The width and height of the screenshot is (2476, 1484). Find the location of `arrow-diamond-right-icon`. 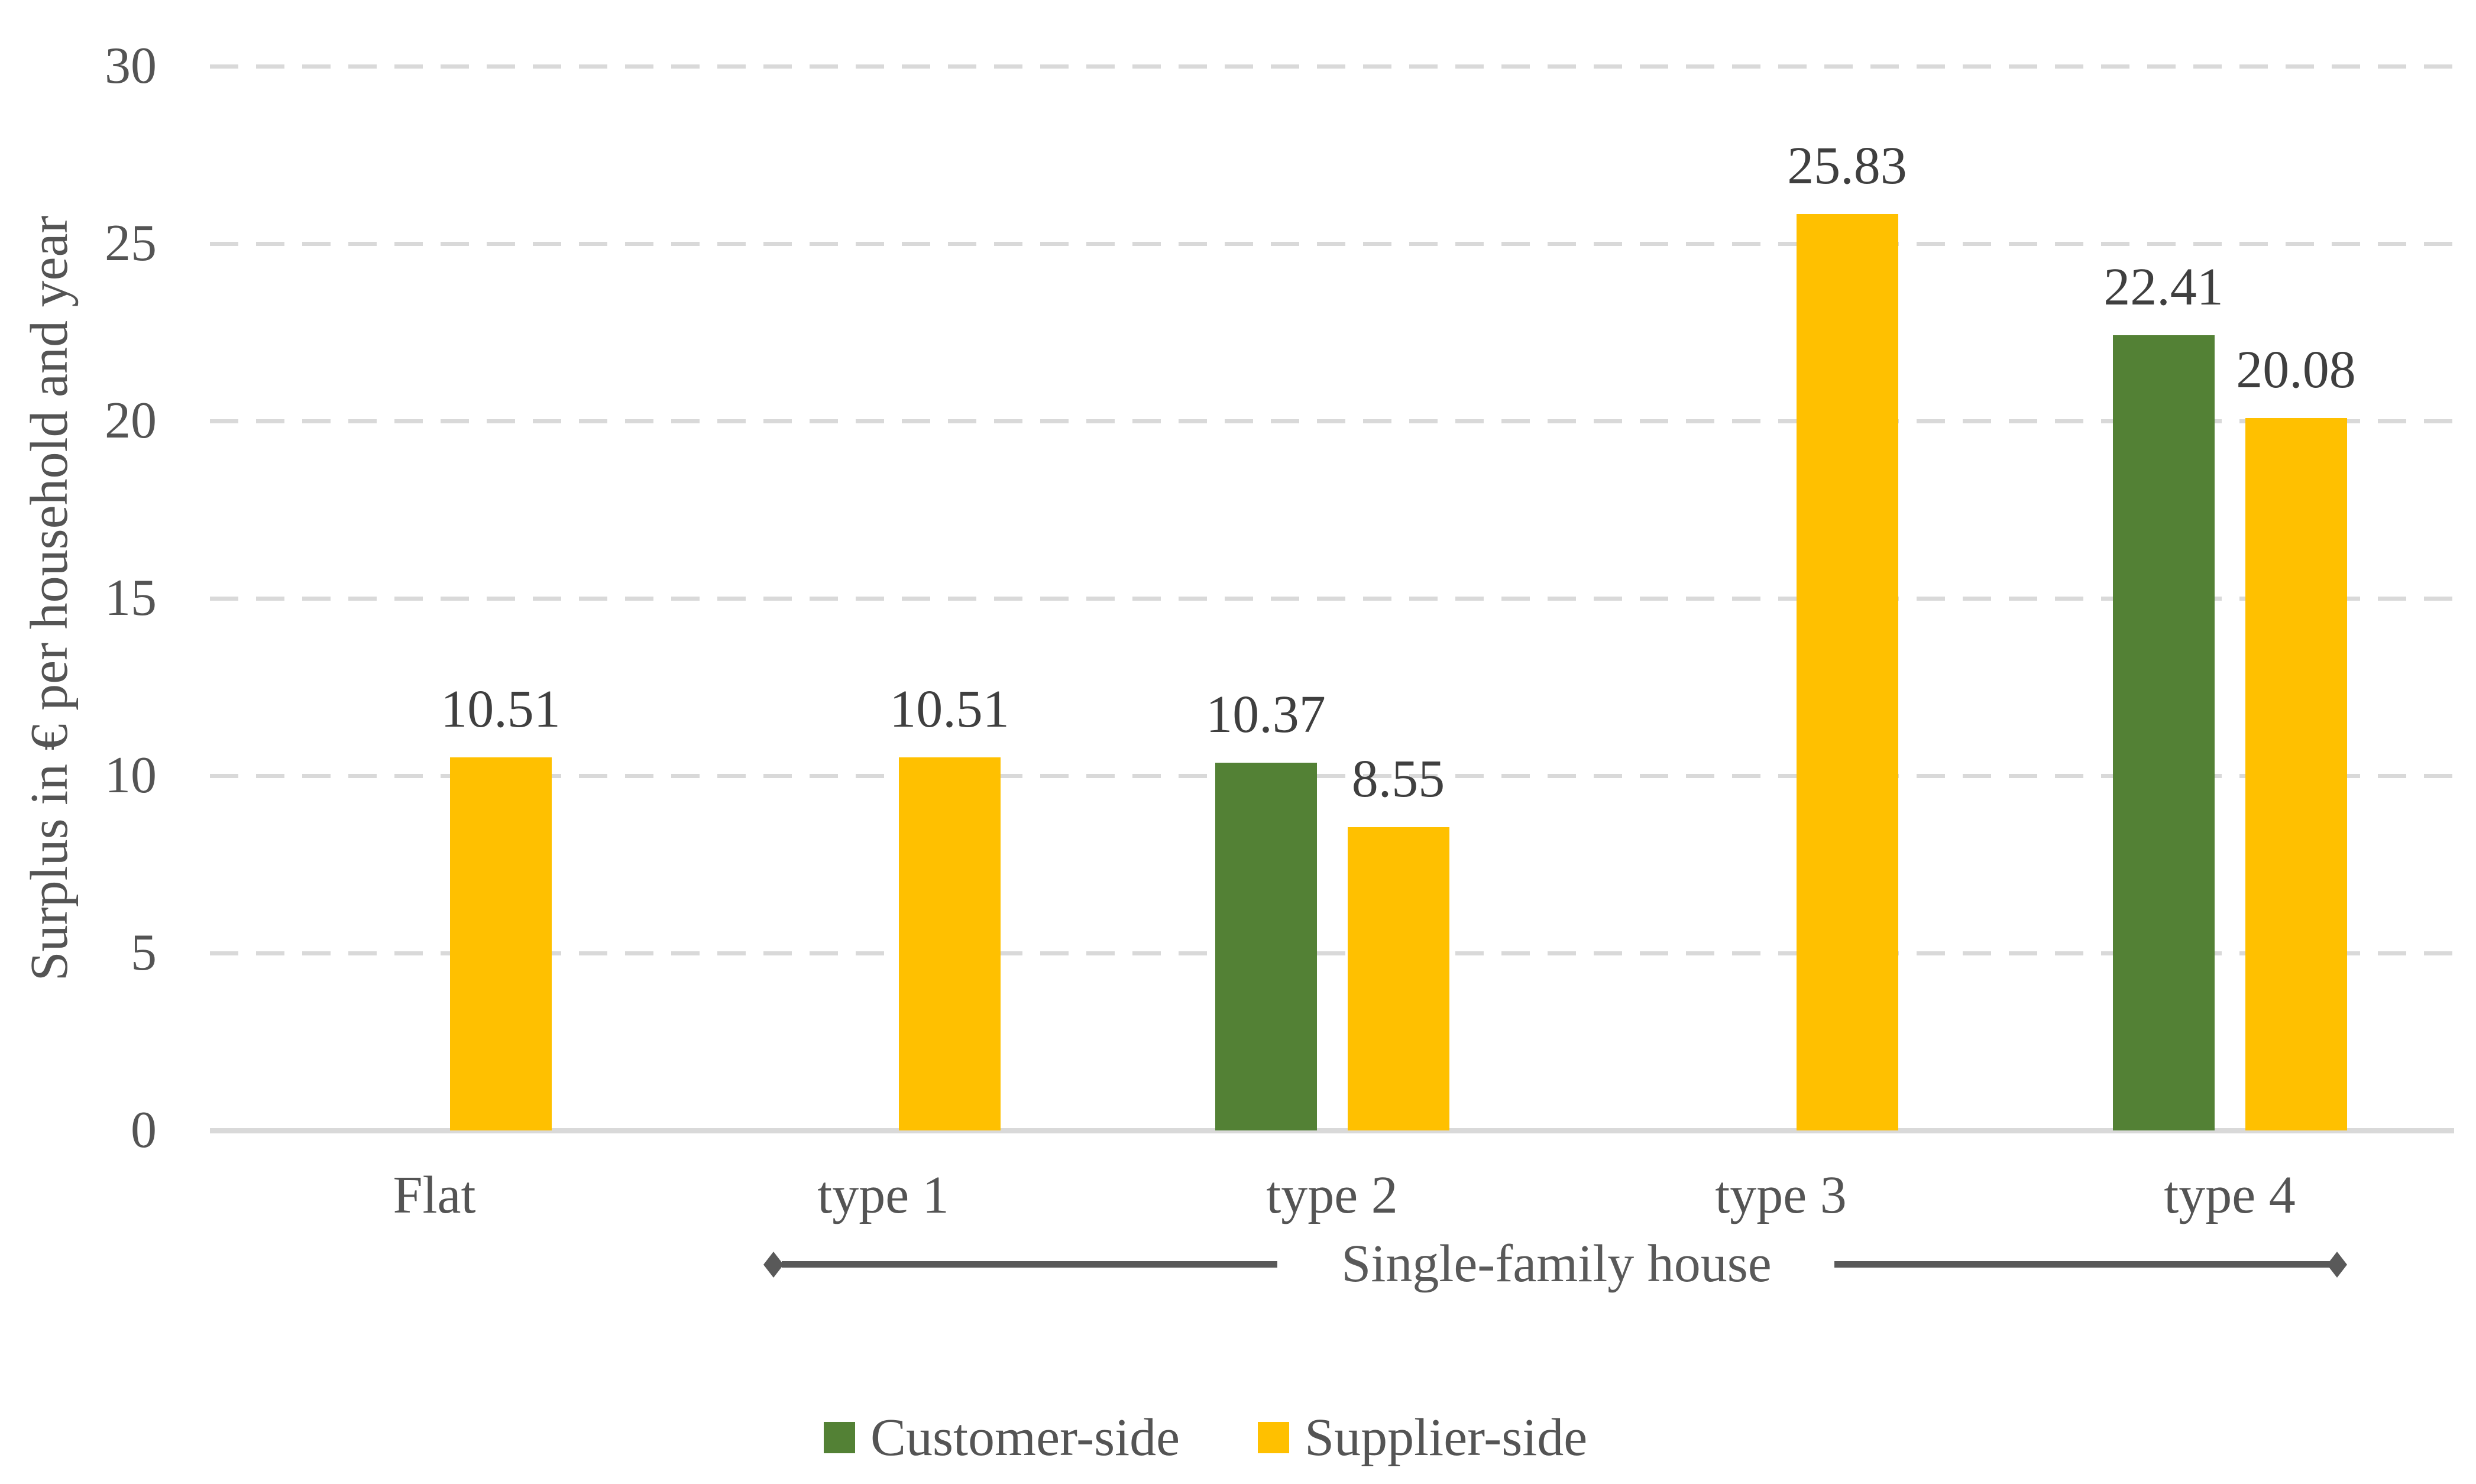

arrow-diamond-right-icon is located at coordinates (2337, 1265).